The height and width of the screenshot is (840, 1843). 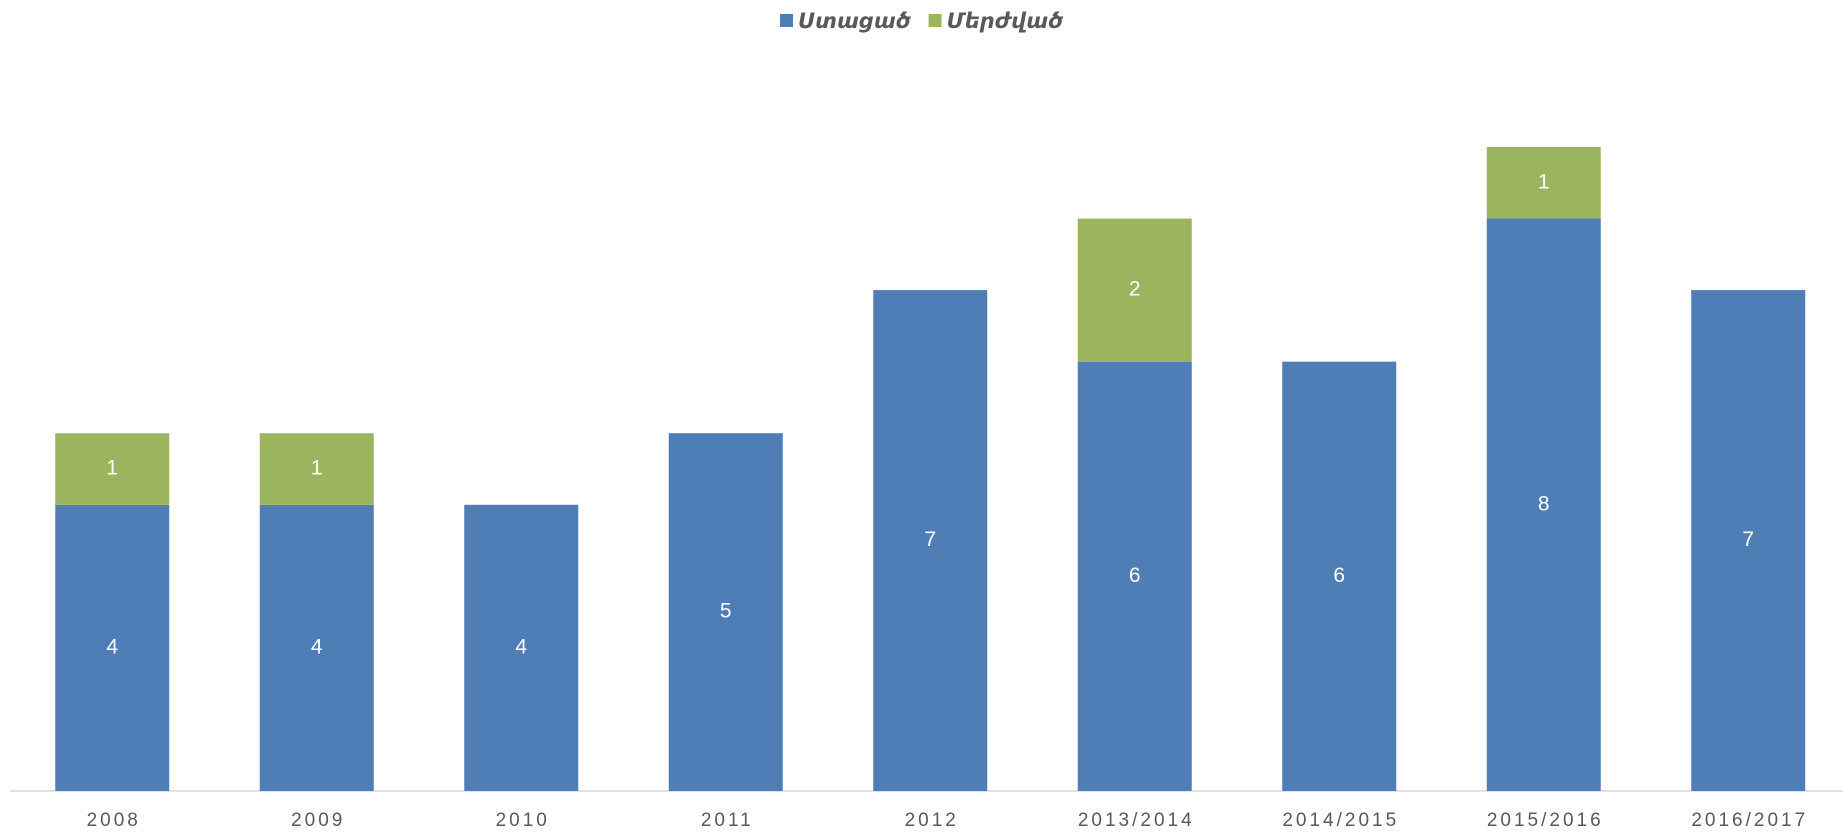 I want to click on data-label: 5, so click(x=726, y=611).